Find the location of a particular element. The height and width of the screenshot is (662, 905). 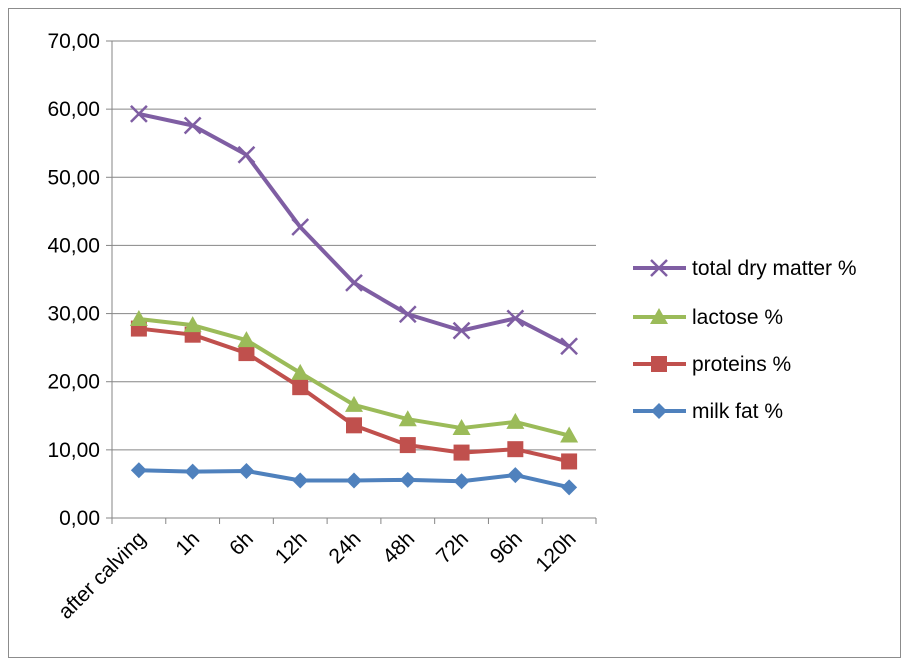

legend-label: lactose % is located at coordinates (737, 317).